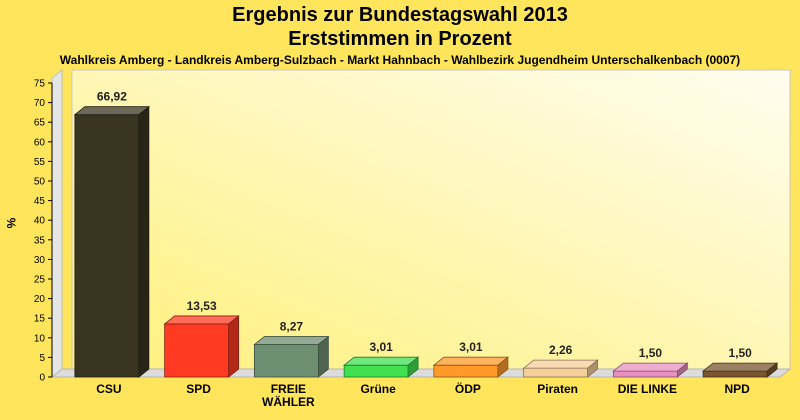  Describe the element at coordinates (40, 280) in the screenshot. I see `y-tick-label: 25` at that location.